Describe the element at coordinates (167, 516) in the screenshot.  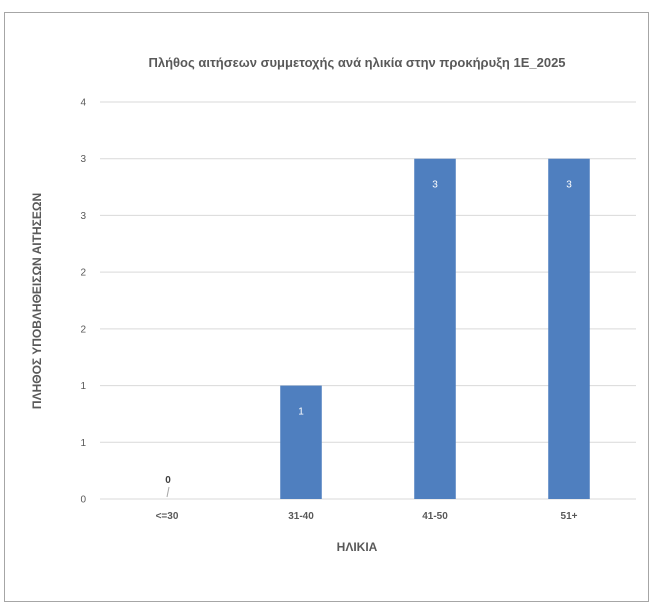
I see `x-tick-label: <=30` at that location.